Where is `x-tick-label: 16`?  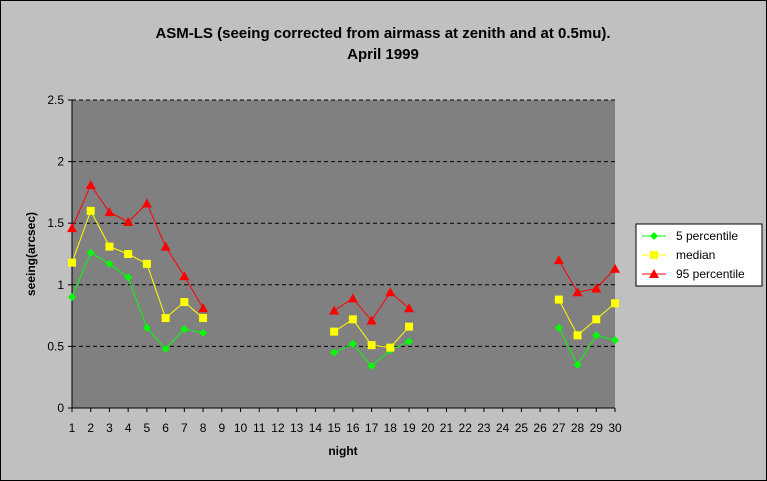
x-tick-label: 16 is located at coordinates (353, 428).